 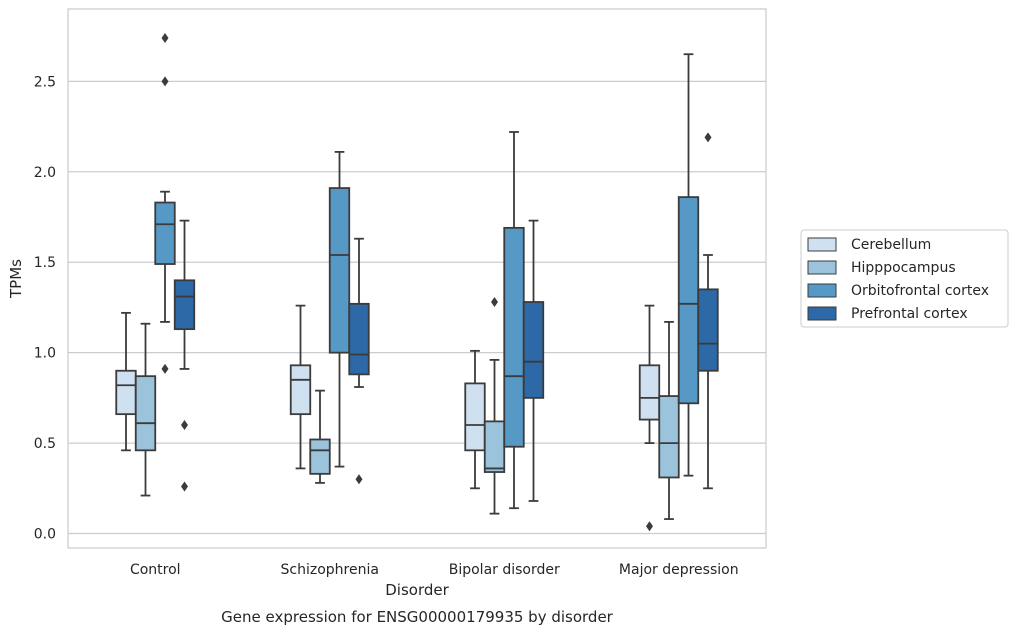 What do you see at coordinates (504, 570) in the screenshot?
I see `x-tick-label: Bipolar disorder` at bounding box center [504, 570].